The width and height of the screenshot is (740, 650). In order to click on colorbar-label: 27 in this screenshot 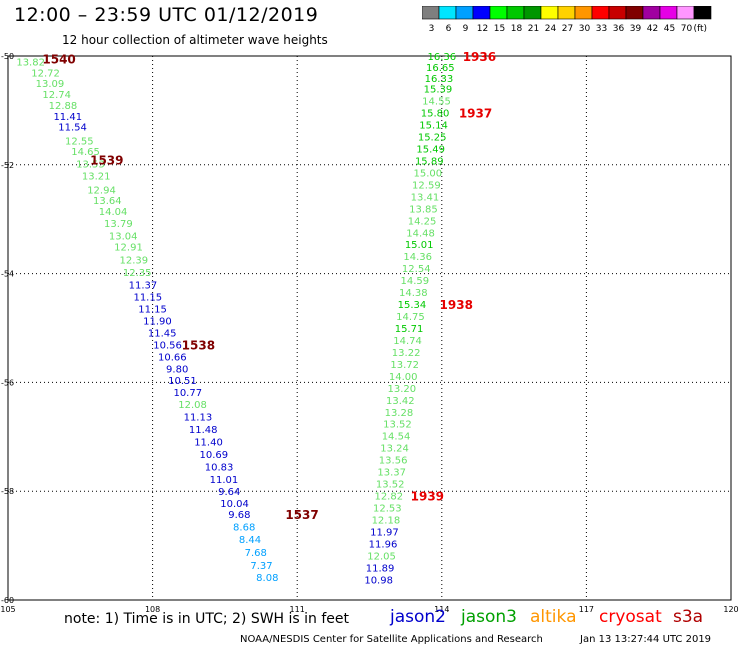, I will do `click(567, 29)`.